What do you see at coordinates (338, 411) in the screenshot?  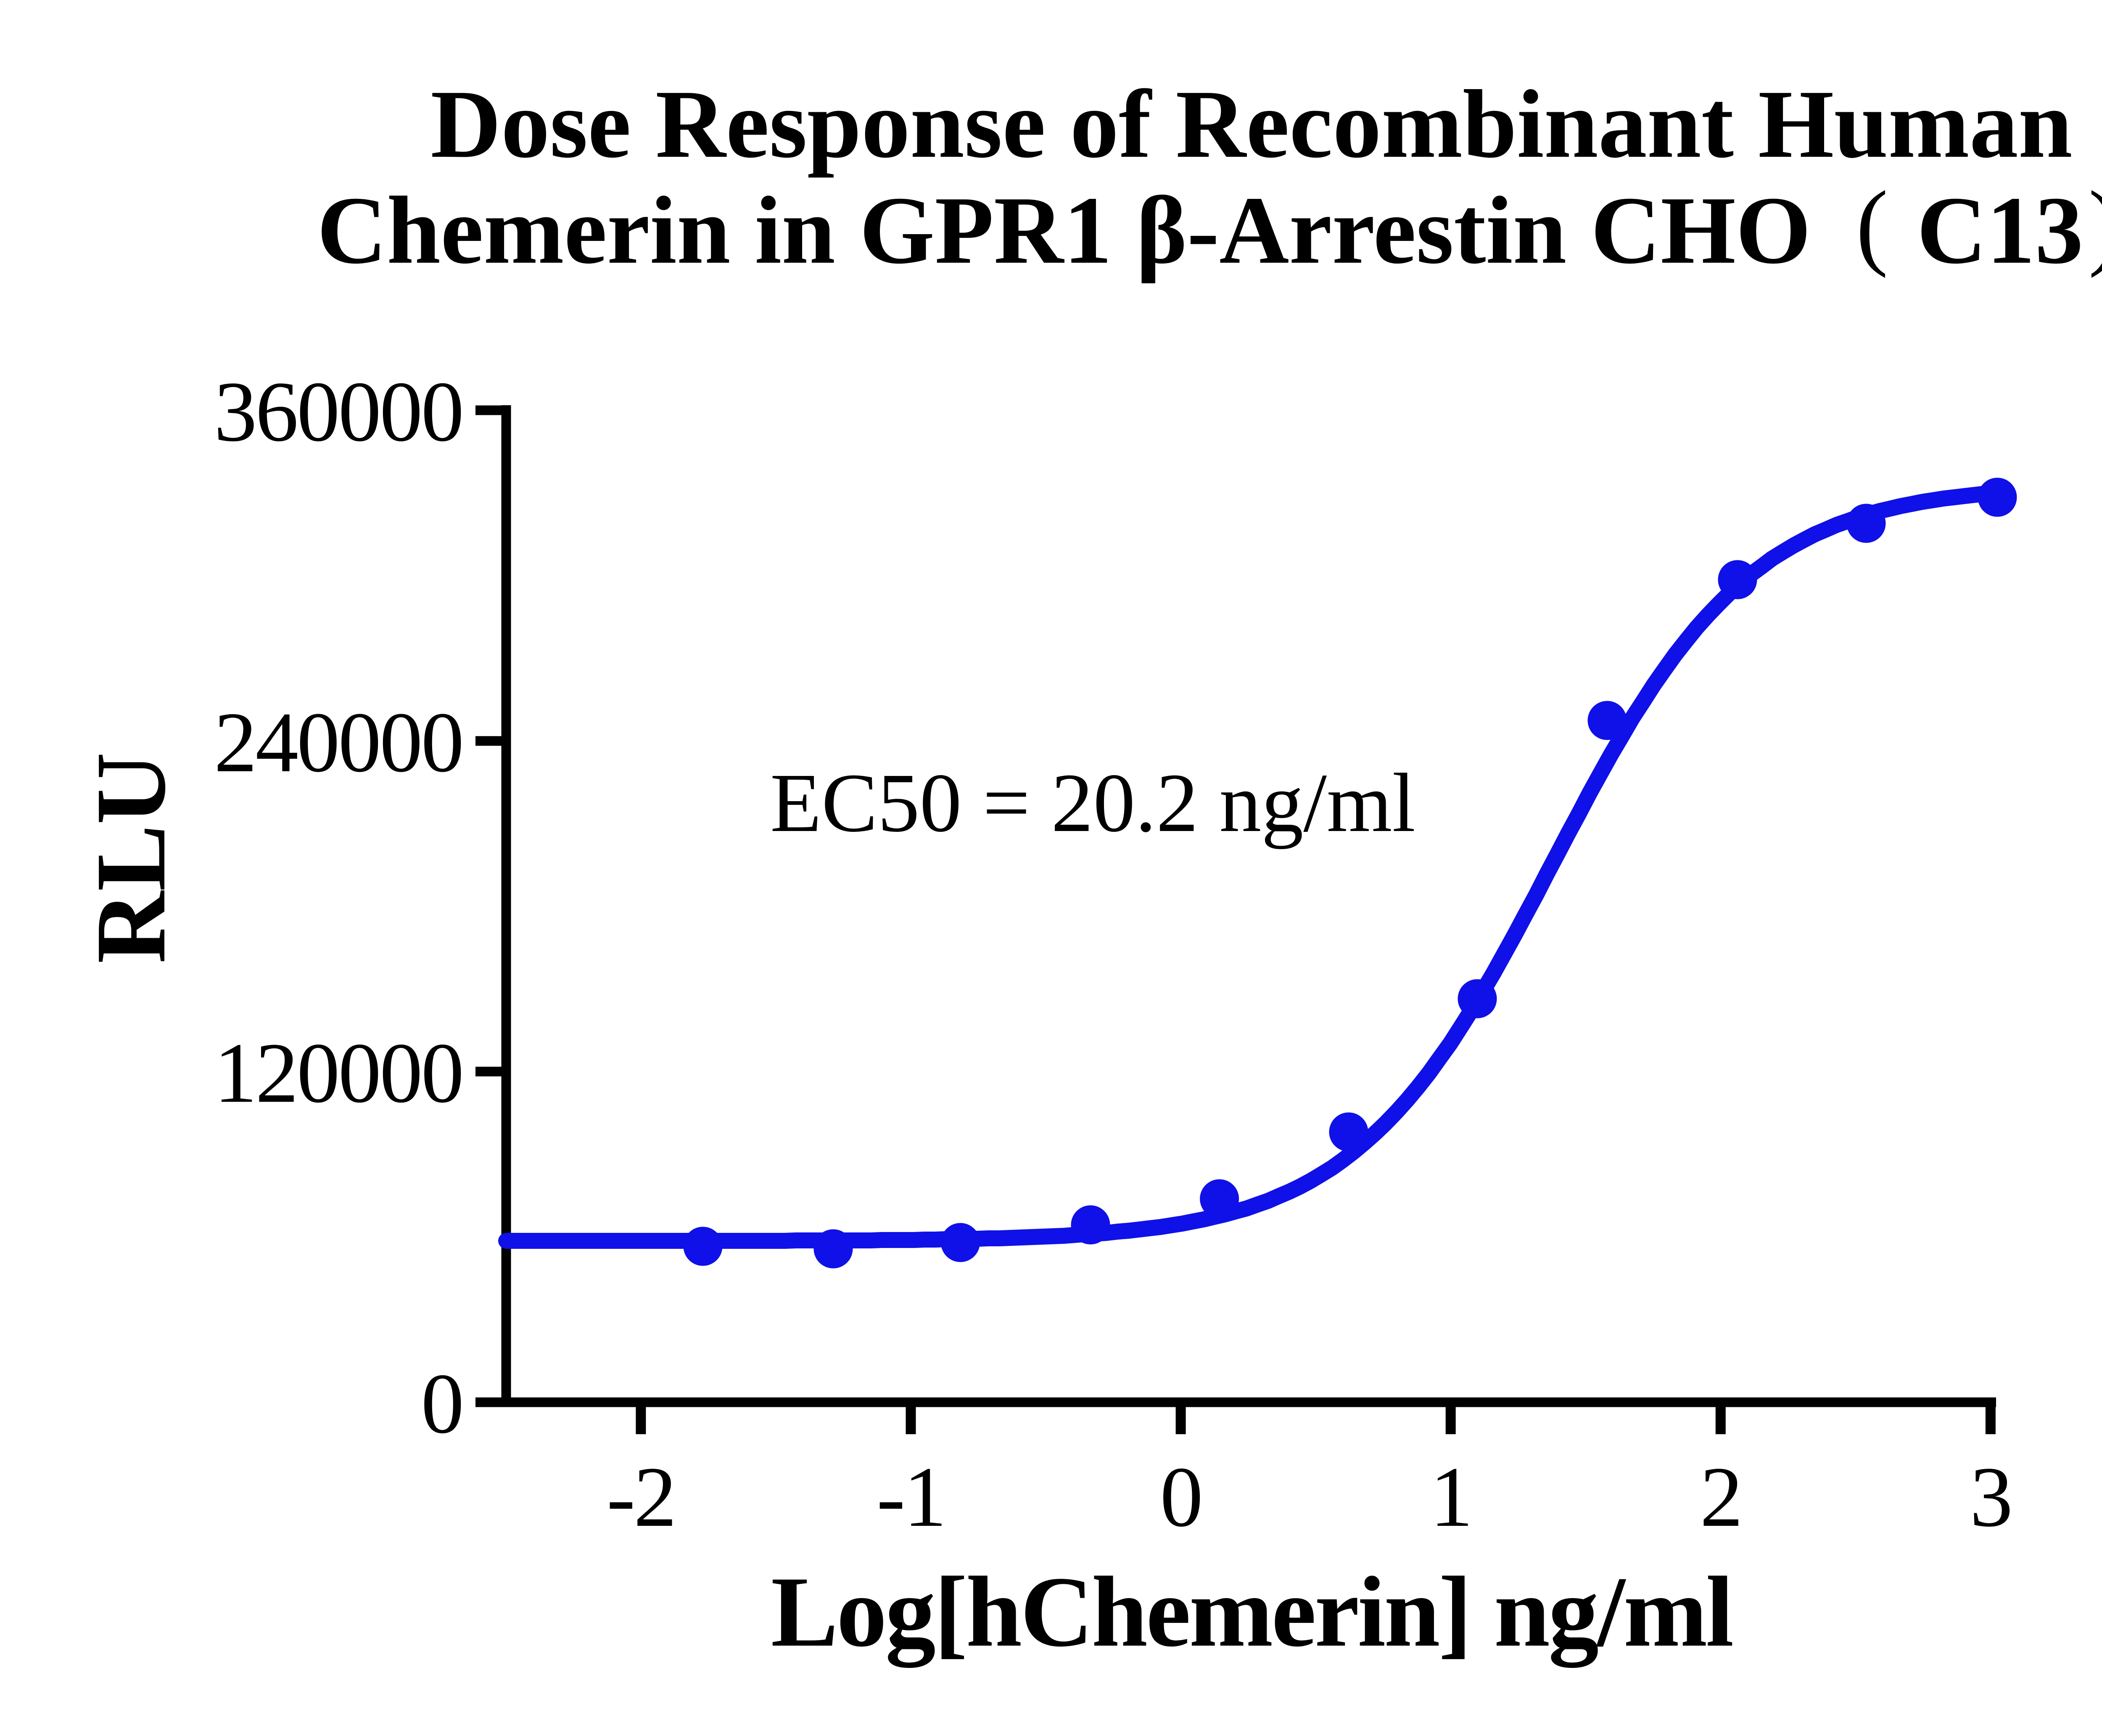 I see `svg-text: 360000` at bounding box center [338, 411].